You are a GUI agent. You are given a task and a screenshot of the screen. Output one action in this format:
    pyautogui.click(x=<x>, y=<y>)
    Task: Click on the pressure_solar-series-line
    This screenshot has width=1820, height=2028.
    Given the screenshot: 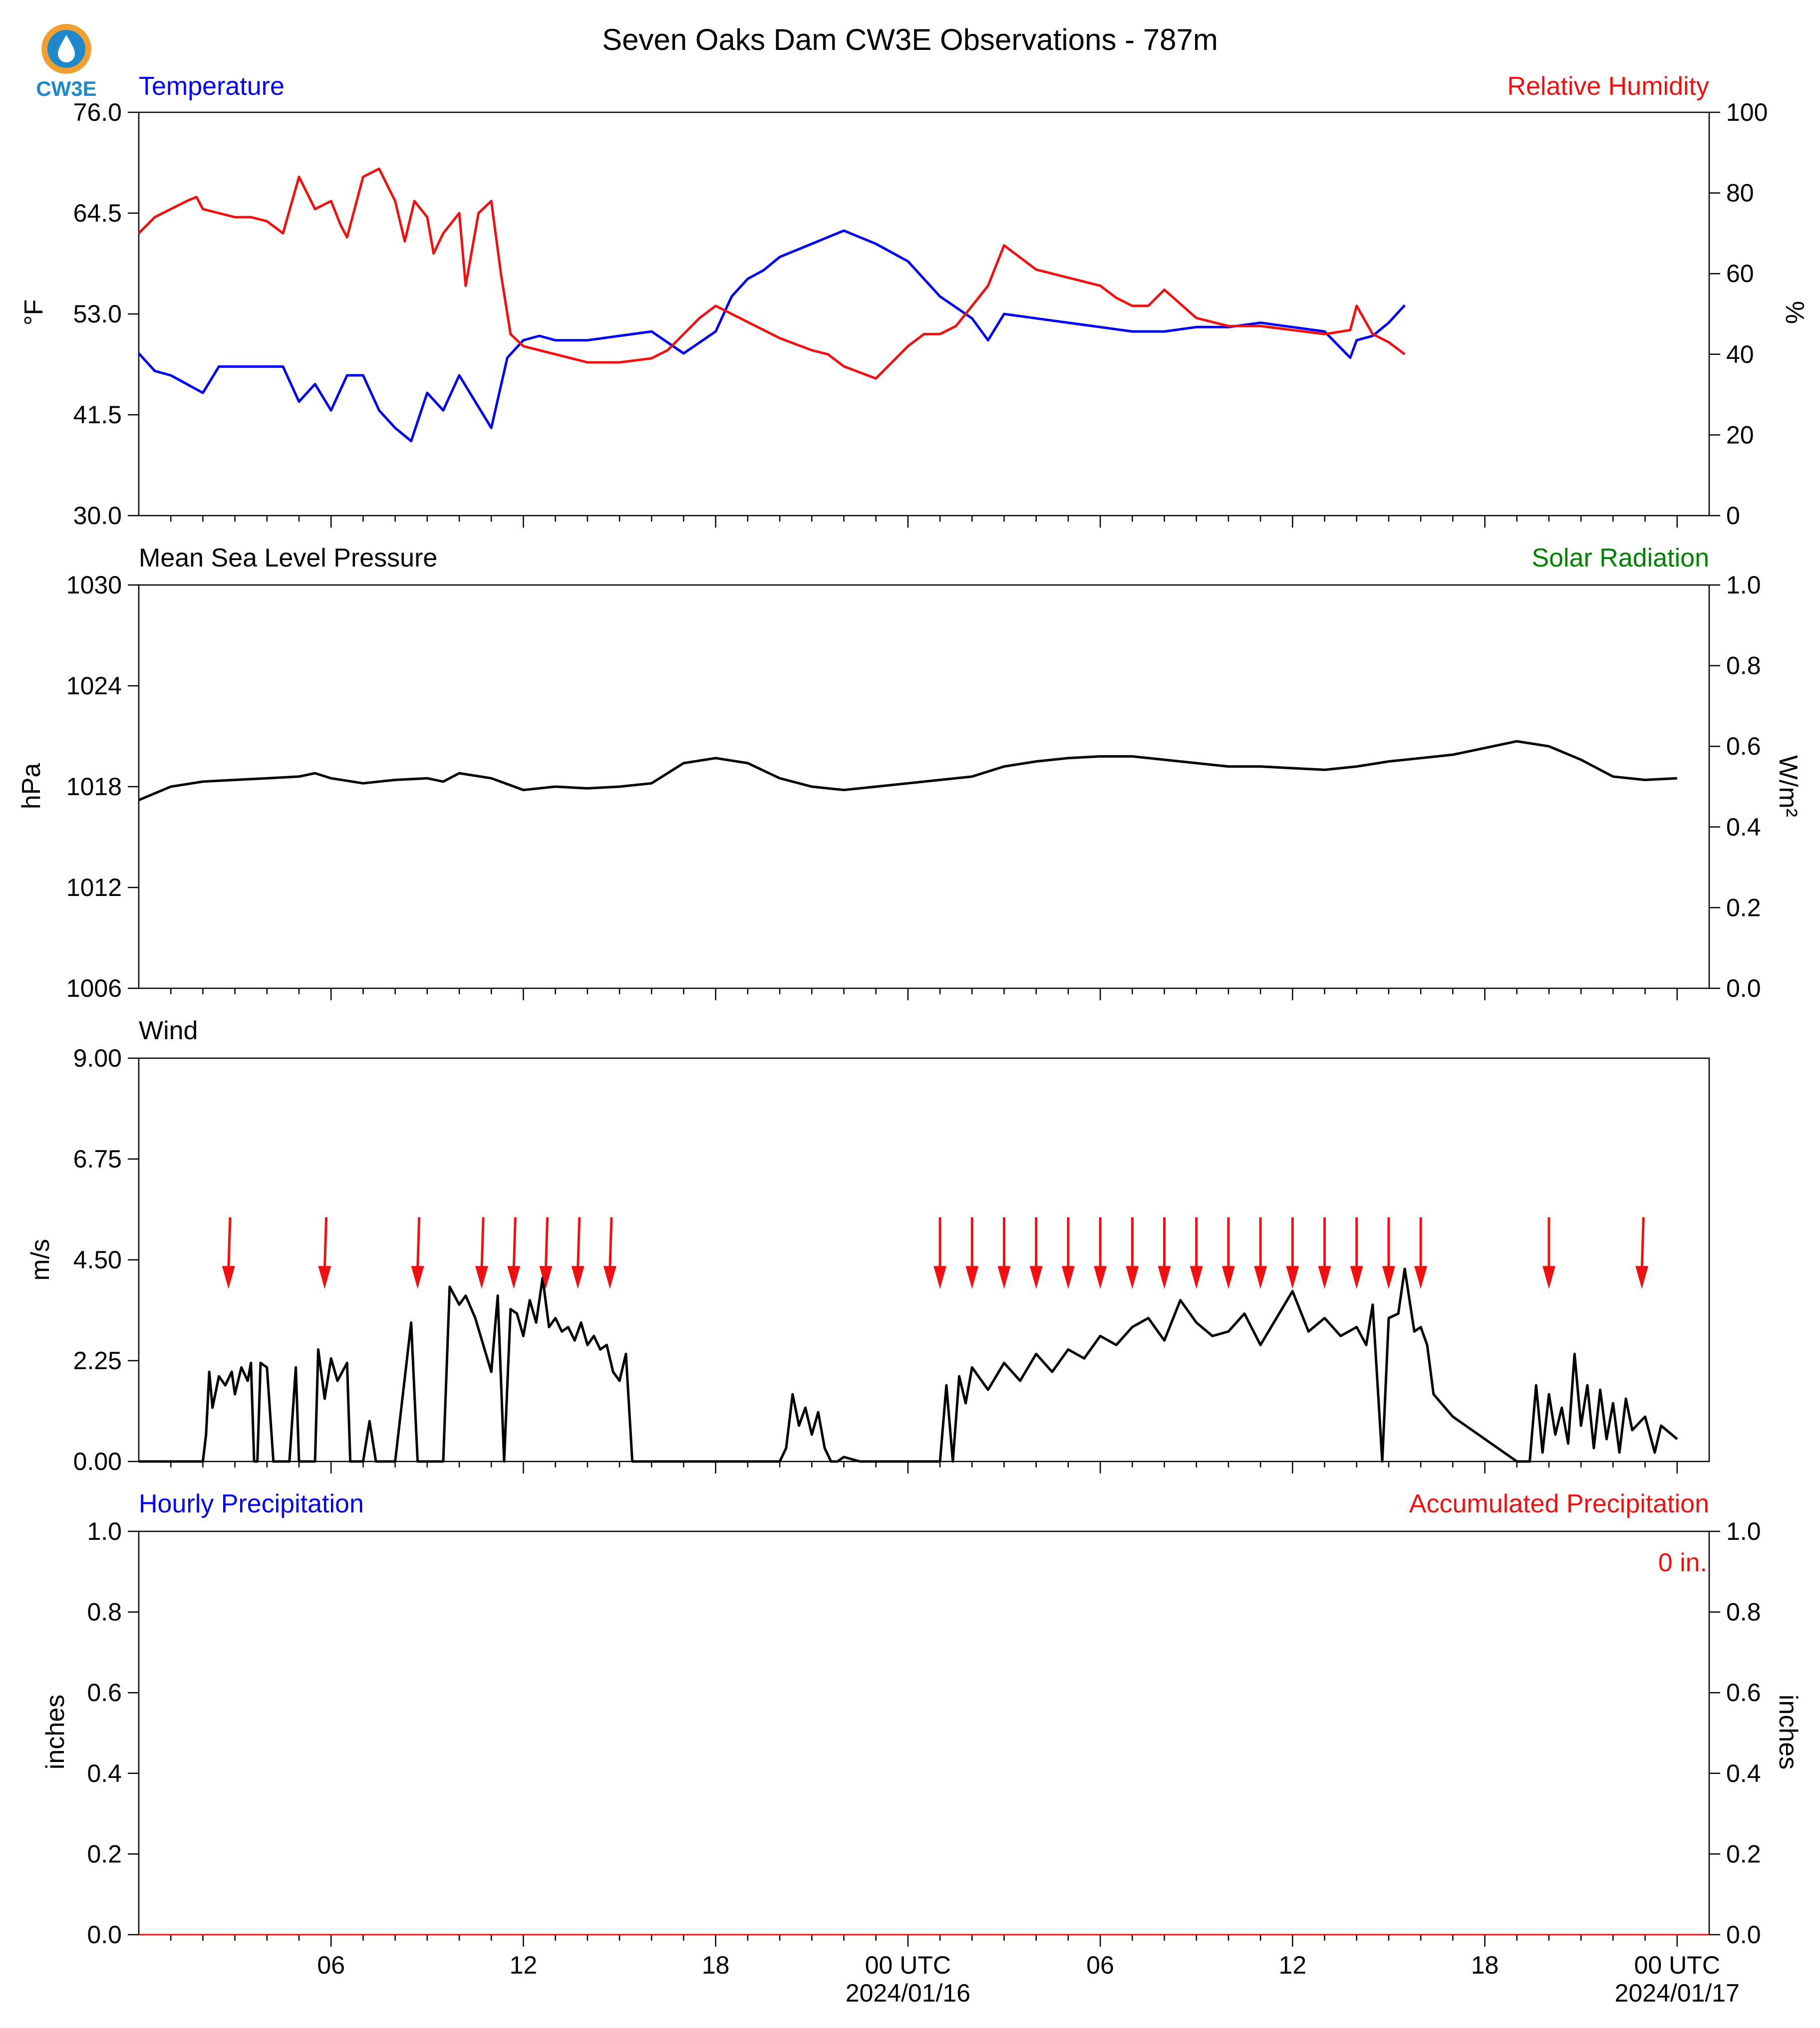 What is the action you would take?
    pyautogui.click(x=907, y=771)
    